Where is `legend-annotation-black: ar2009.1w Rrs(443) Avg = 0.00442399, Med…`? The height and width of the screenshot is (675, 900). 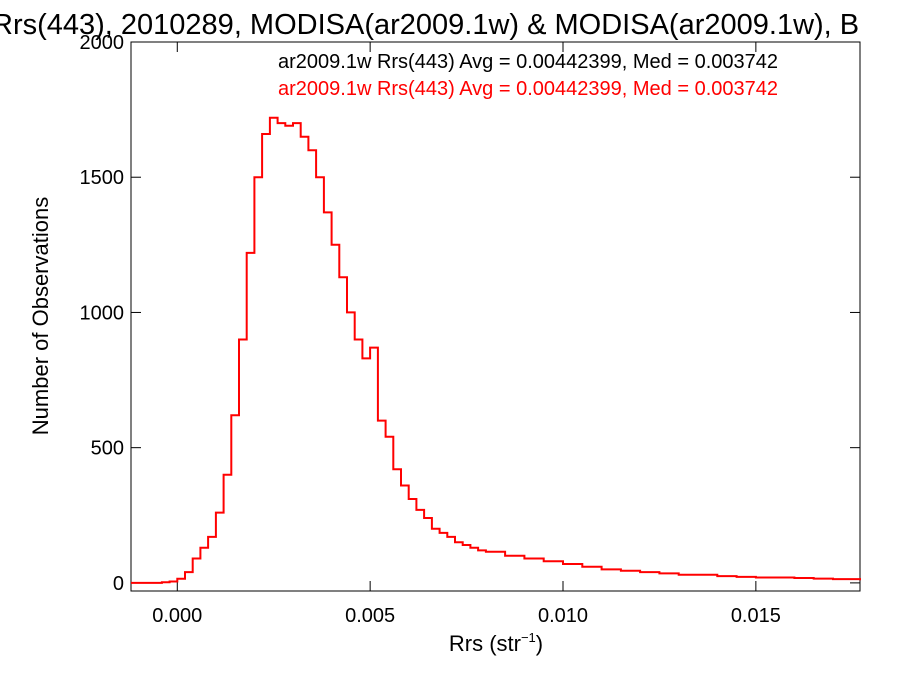
legend-annotation-black: ar2009.1w Rrs(443) Avg = 0.00442399, Med… is located at coordinates (528, 62).